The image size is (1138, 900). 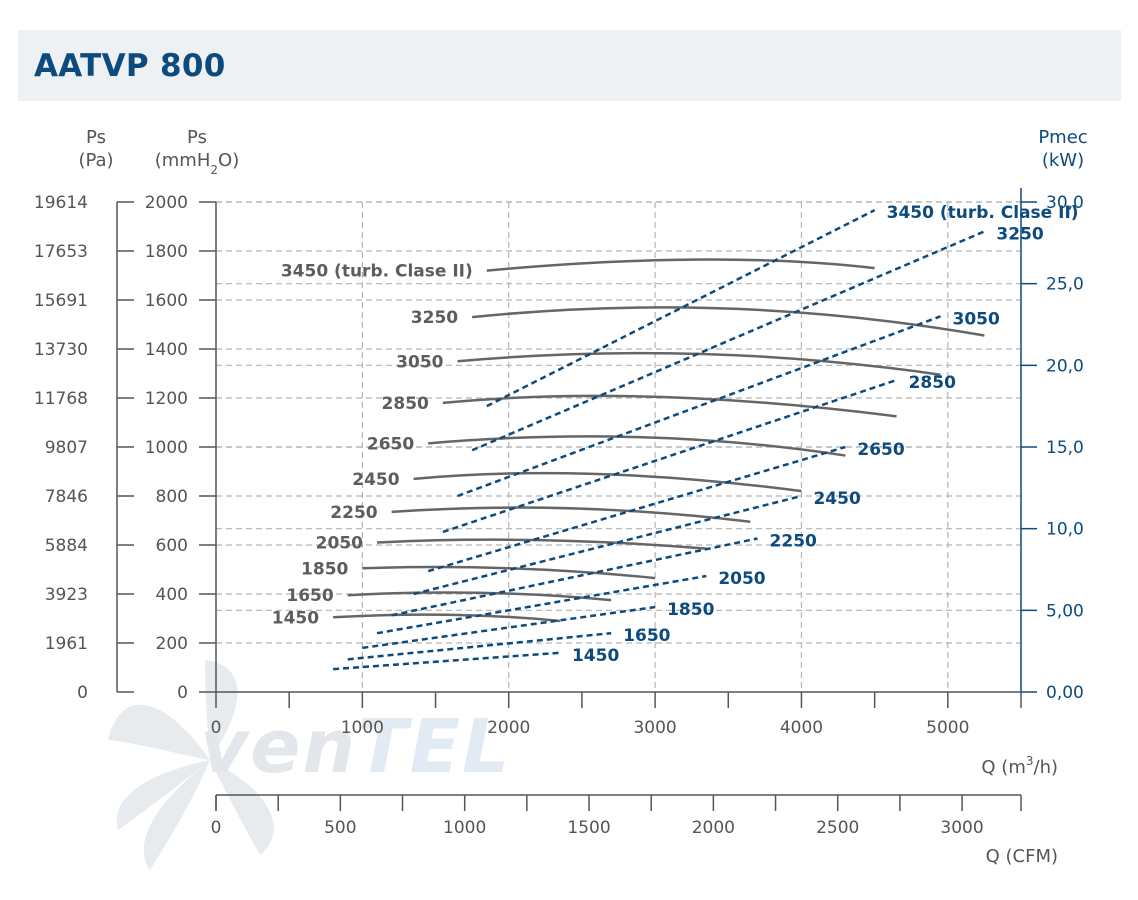 I want to click on watermark-text: venTEL, so click(x=355, y=747).